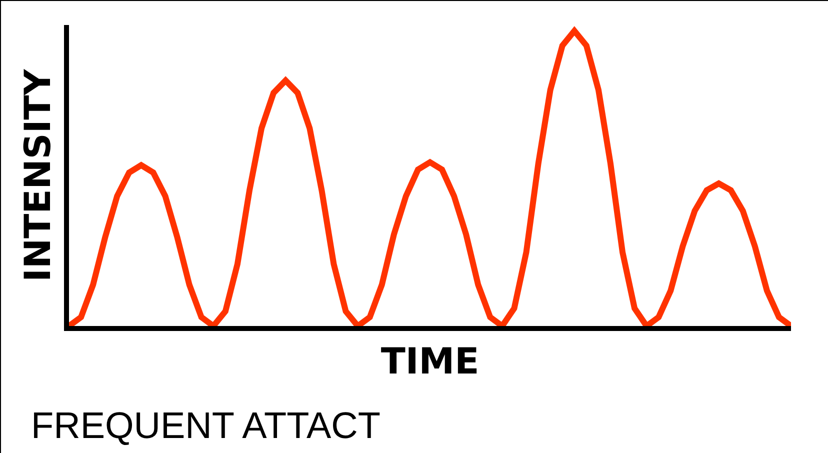 The image size is (828, 453). What do you see at coordinates (205, 425) in the screenshot?
I see `text: FREQUENT ATTACT` at bounding box center [205, 425].